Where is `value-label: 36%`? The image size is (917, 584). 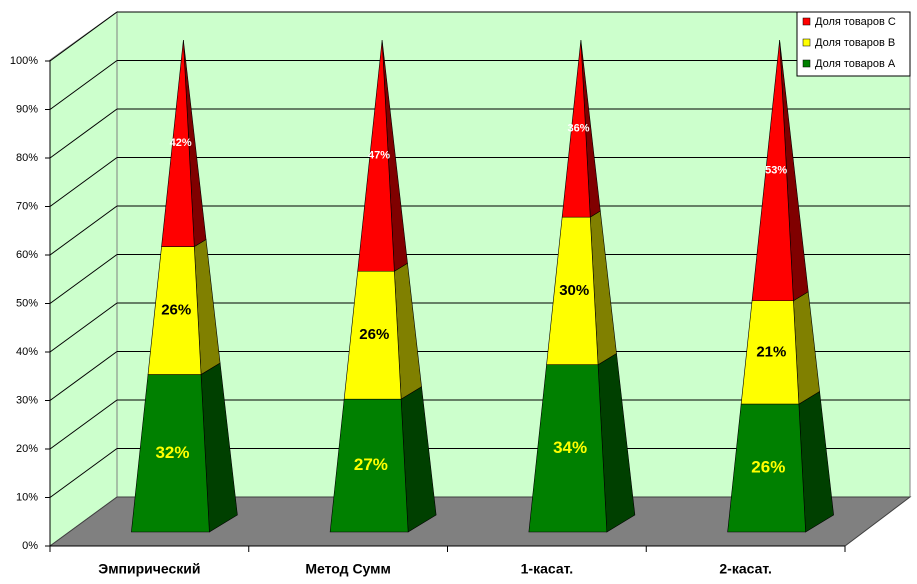 value-label: 36% is located at coordinates (579, 128).